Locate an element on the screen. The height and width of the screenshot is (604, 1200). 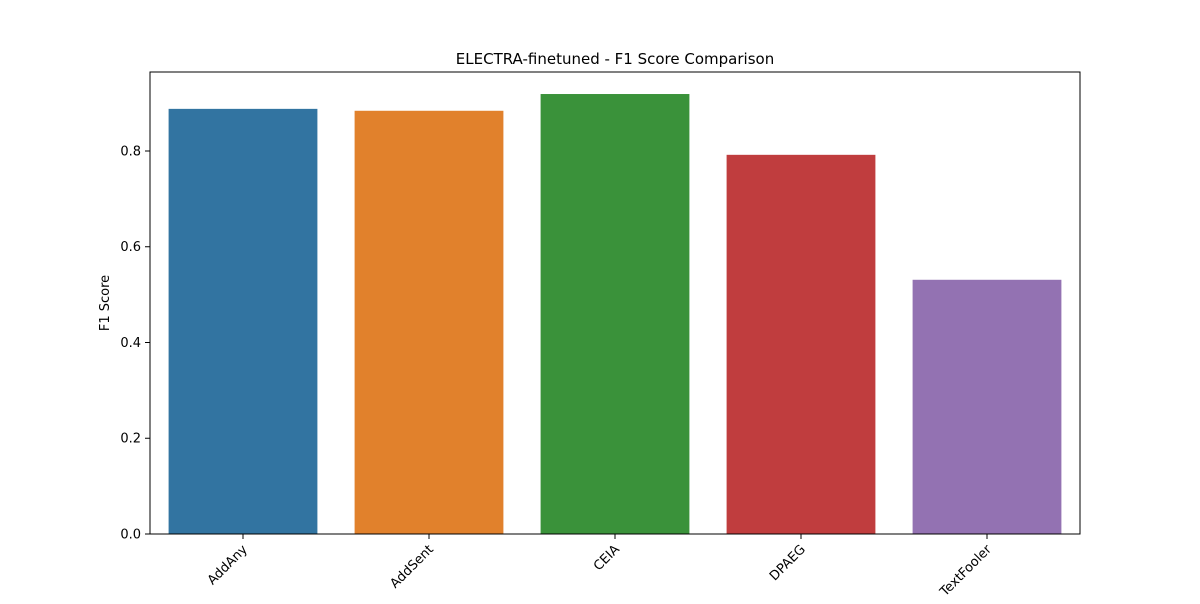
bar-dpaeg is located at coordinates (801, 344).